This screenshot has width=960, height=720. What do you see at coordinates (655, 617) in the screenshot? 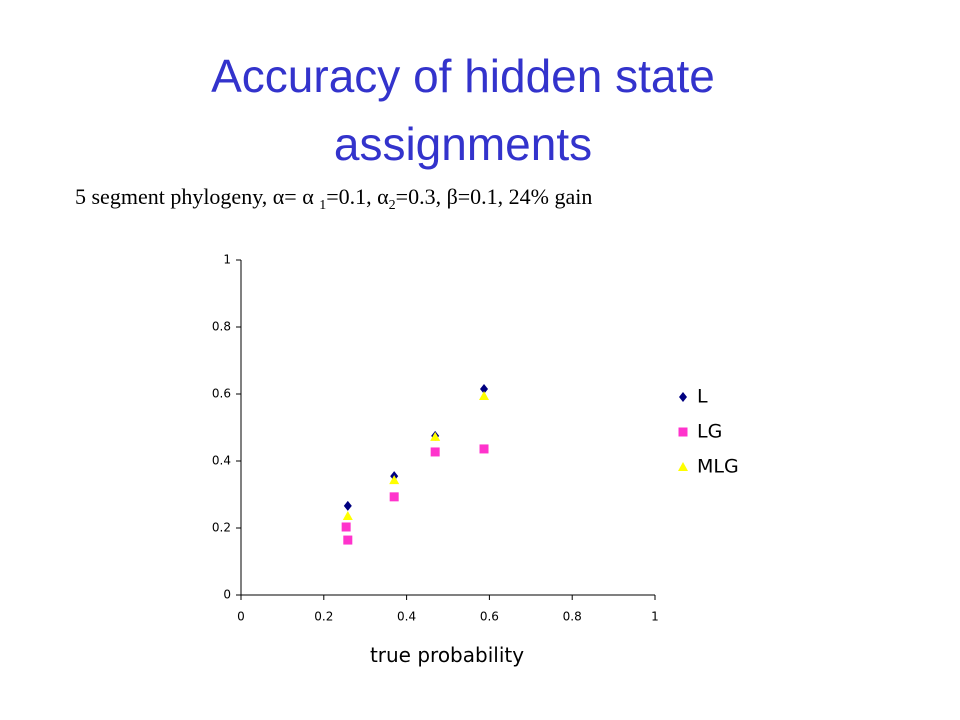
I see `x-tick-label: 1` at bounding box center [655, 617].